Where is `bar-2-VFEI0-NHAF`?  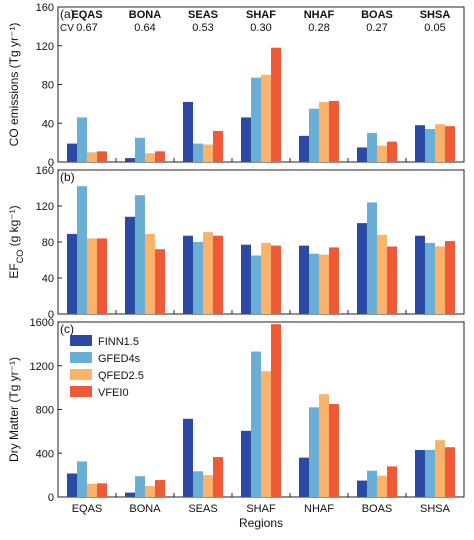 bar-2-VFEI0-NHAF is located at coordinates (334, 450).